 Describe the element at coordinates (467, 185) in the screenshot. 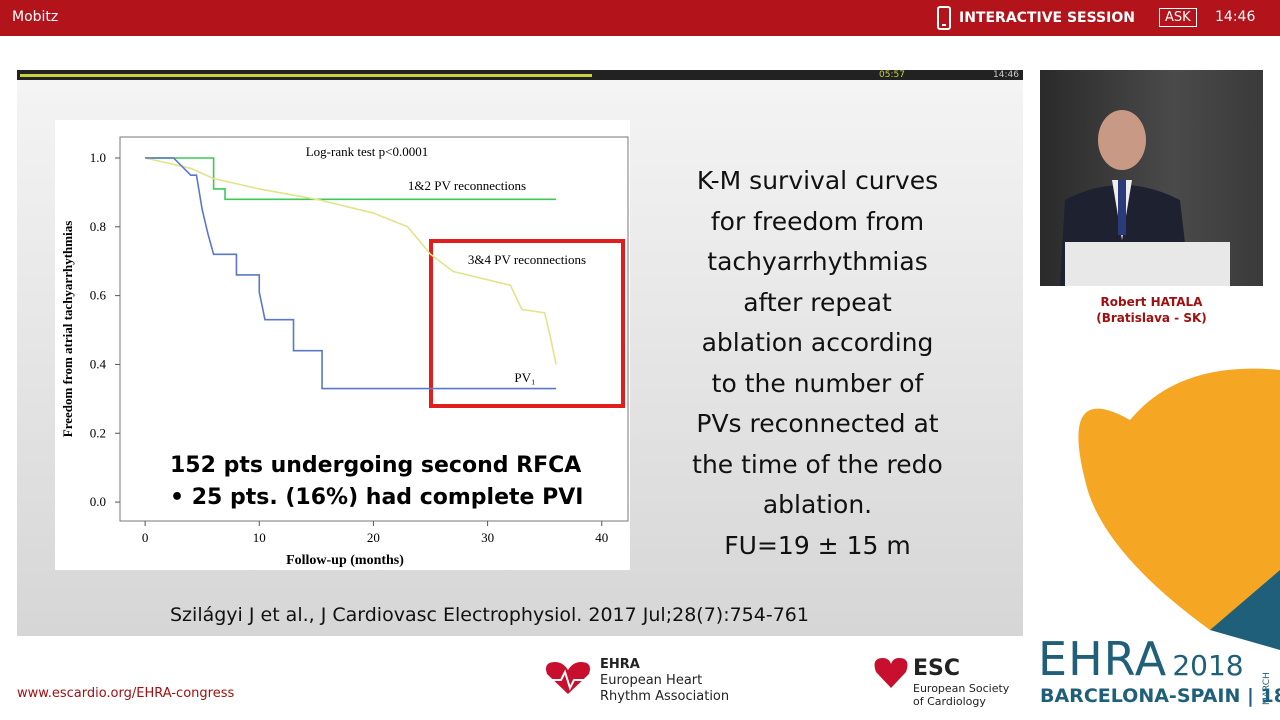

I see `series-label: 1&2 PV reconnections` at that location.